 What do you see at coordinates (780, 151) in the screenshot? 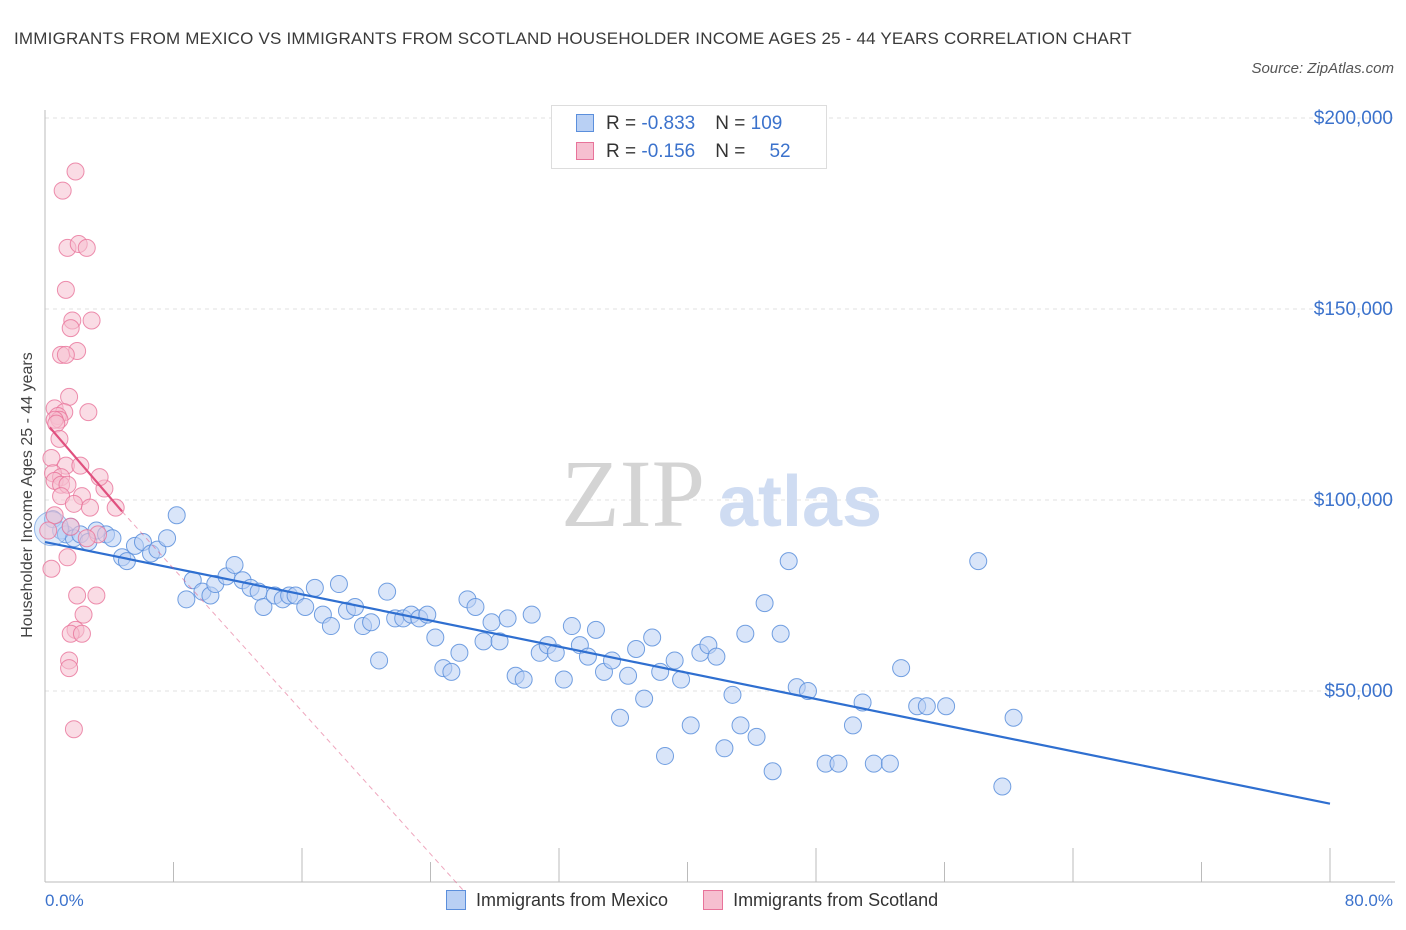
I see `legend-n-value-scotland: 52` at bounding box center [780, 151].